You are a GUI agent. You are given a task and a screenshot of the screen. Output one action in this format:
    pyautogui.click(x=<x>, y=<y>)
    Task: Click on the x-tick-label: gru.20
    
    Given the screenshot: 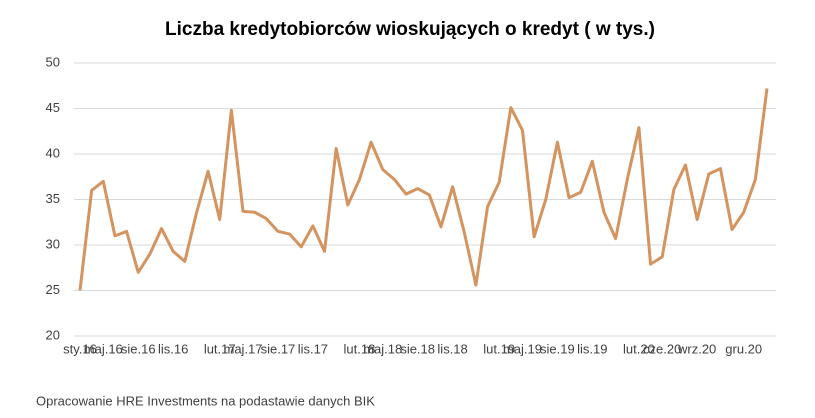 What is the action you would take?
    pyautogui.click(x=743, y=348)
    